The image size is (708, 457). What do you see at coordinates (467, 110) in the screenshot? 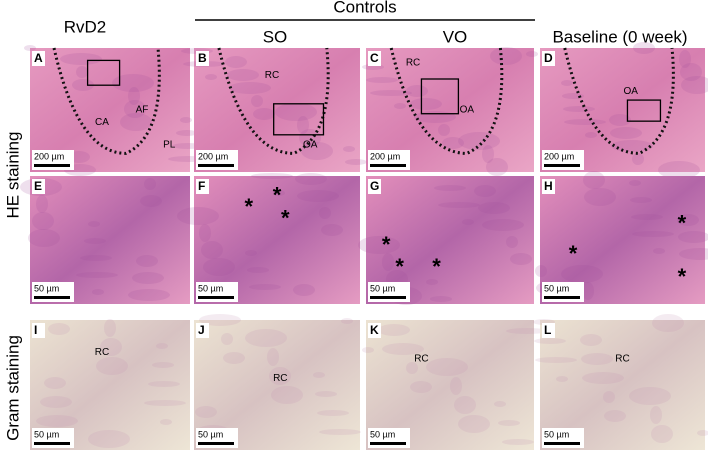
I see `region-label: OA` at bounding box center [467, 110].